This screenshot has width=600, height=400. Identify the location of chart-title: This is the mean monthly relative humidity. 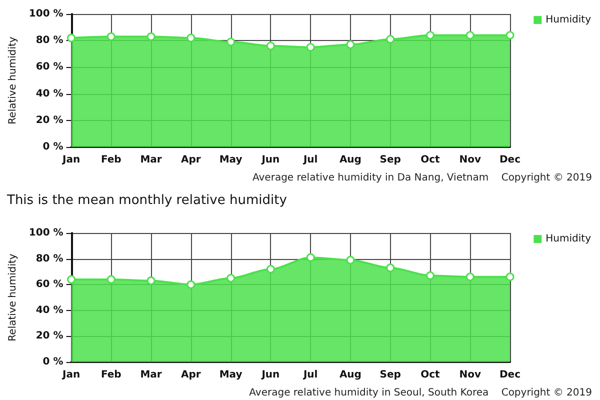
(147, 200).